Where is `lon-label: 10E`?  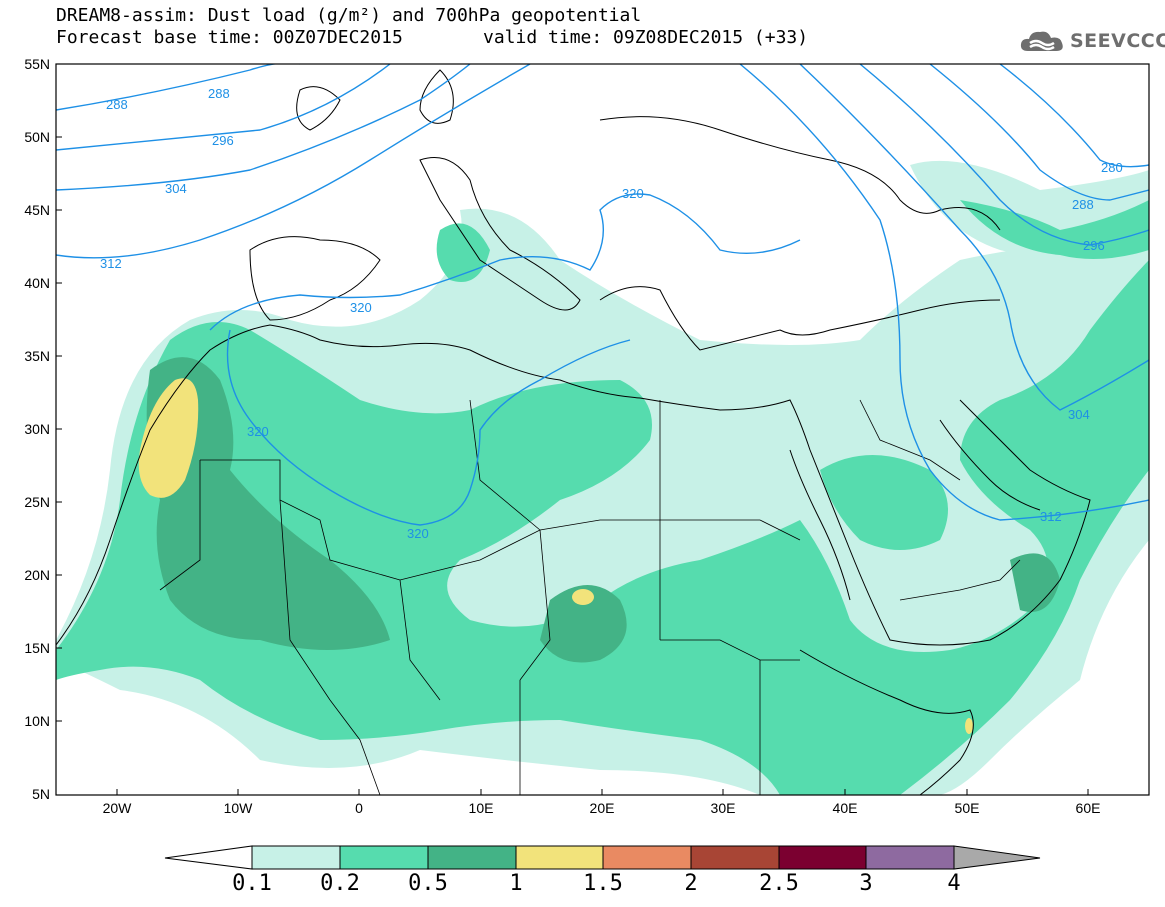
lon-label: 10E is located at coordinates (481, 808).